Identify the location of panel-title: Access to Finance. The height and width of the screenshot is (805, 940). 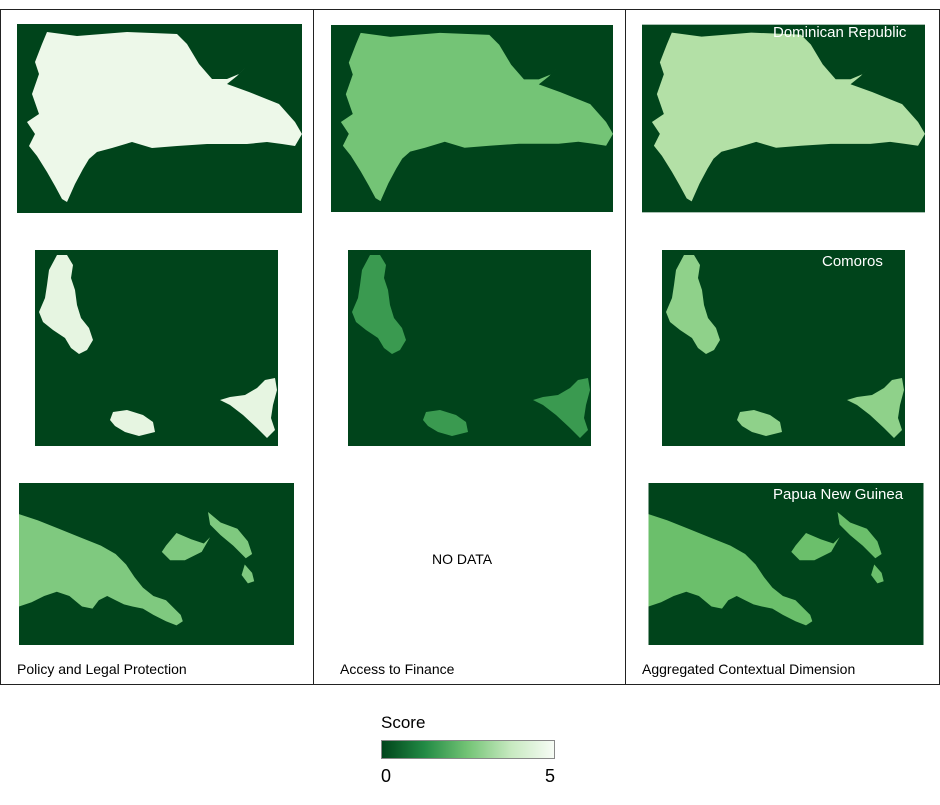
(397, 669).